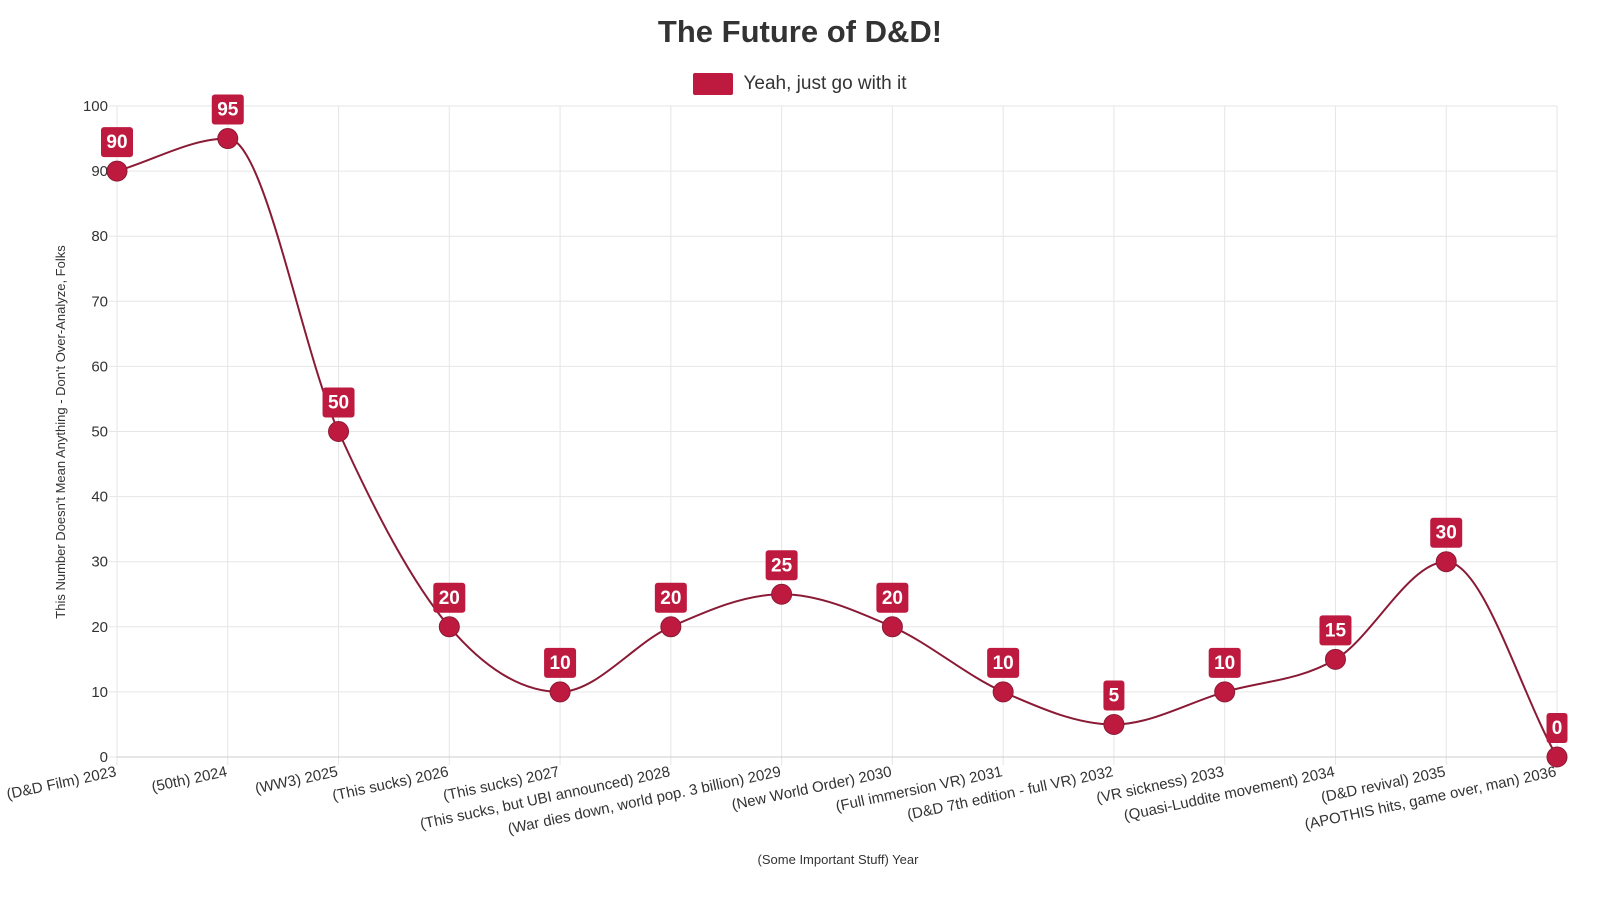 The image size is (1600, 900). Describe the element at coordinates (189, 779) in the screenshot. I see `x-tick-label: (50th) 2024` at that location.